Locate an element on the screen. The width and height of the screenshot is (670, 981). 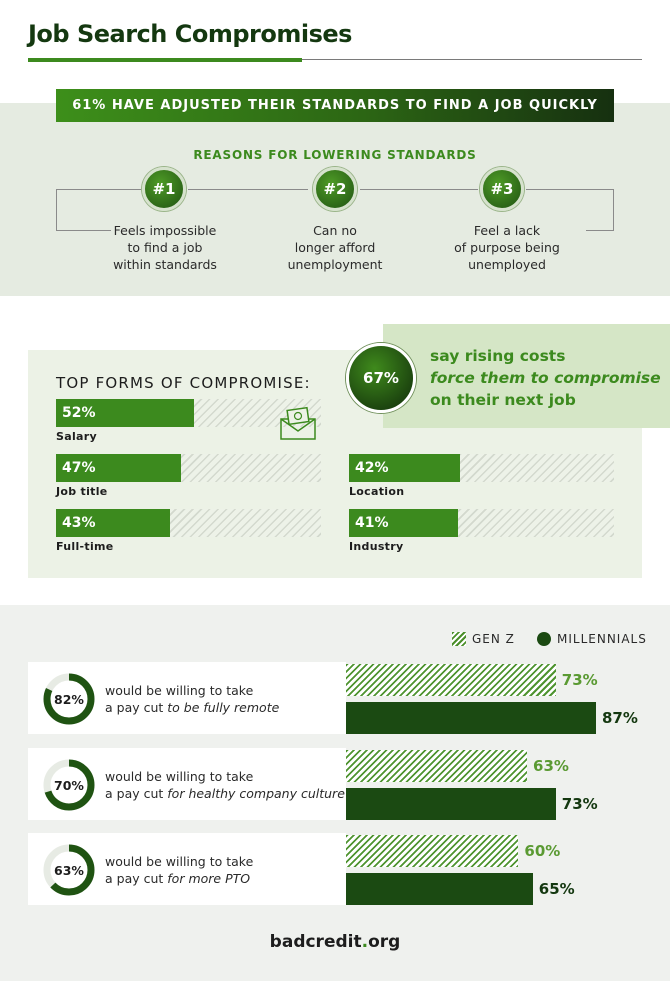
millennials-value: 87% is located at coordinates (620, 718).